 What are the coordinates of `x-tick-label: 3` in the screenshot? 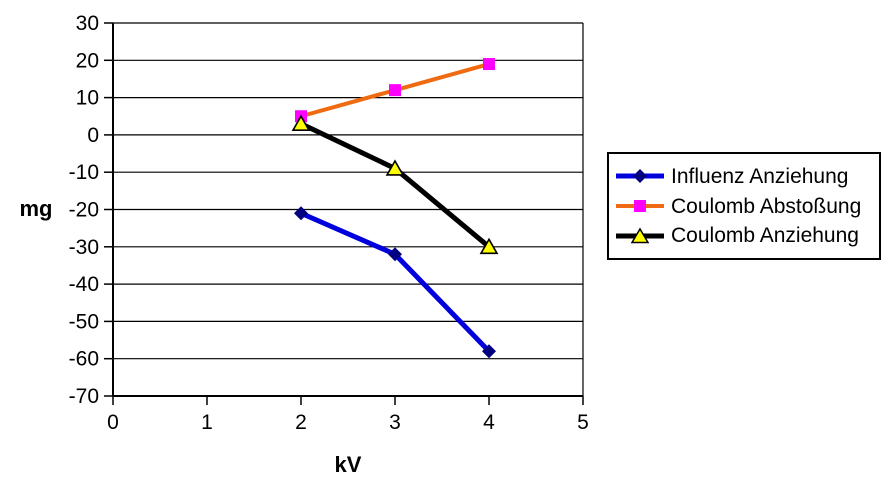 It's located at (395, 422).